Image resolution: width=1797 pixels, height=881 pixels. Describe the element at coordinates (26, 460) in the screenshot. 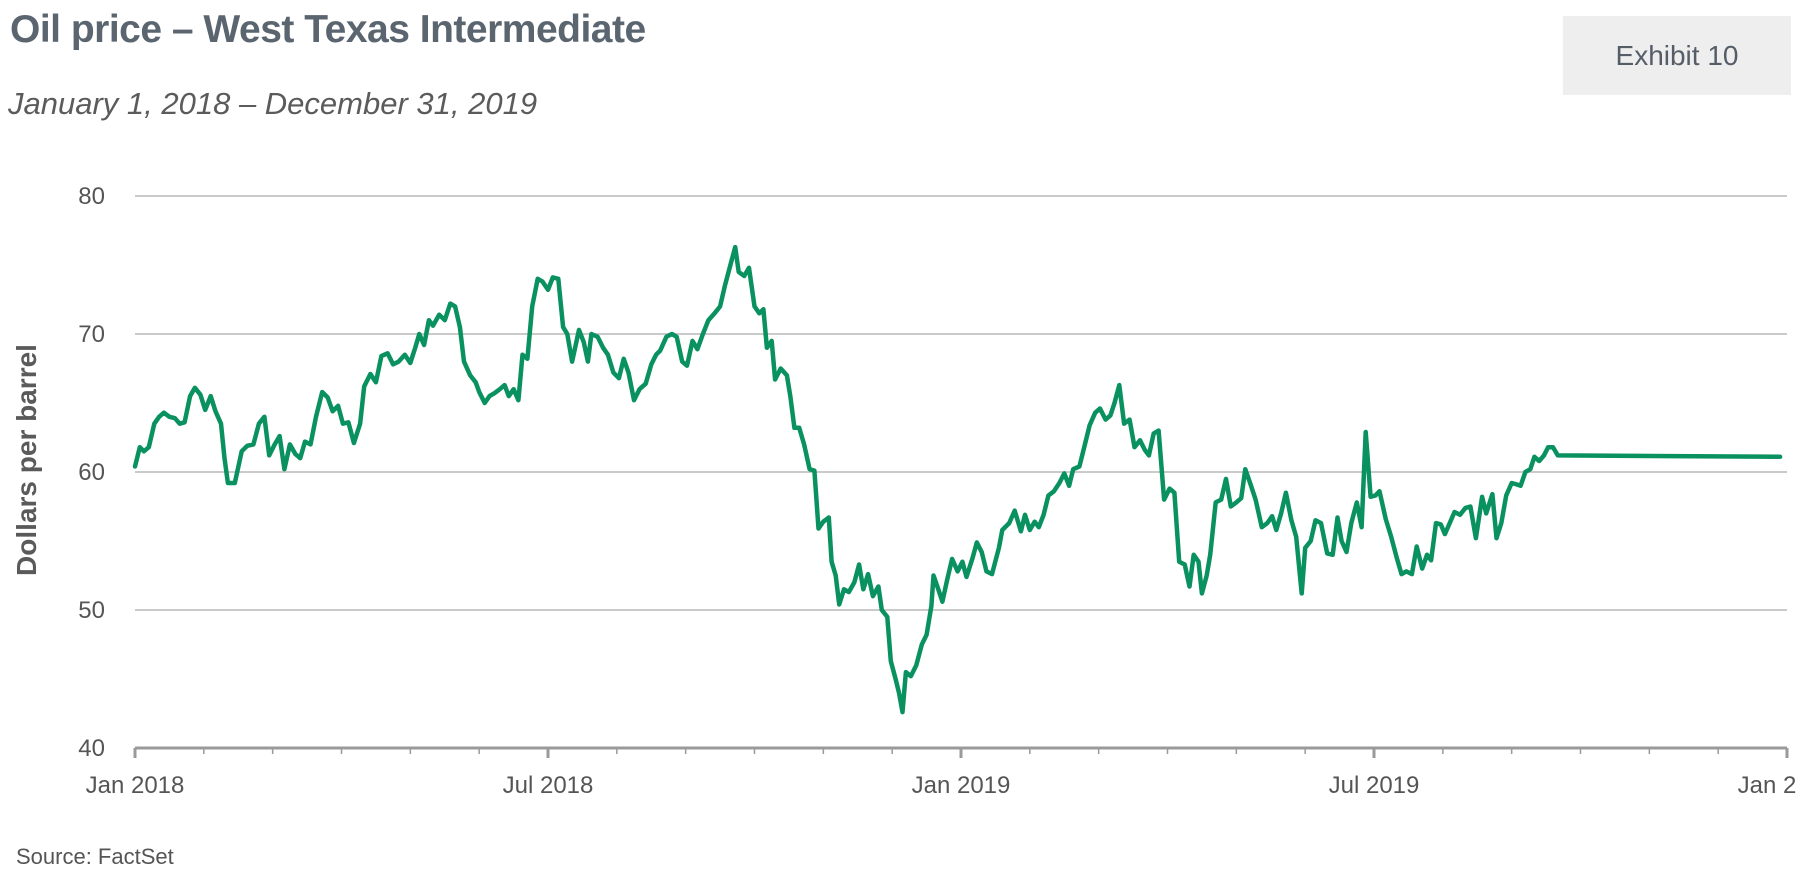

I see `y-axis-title: Dollars per barrel` at that location.